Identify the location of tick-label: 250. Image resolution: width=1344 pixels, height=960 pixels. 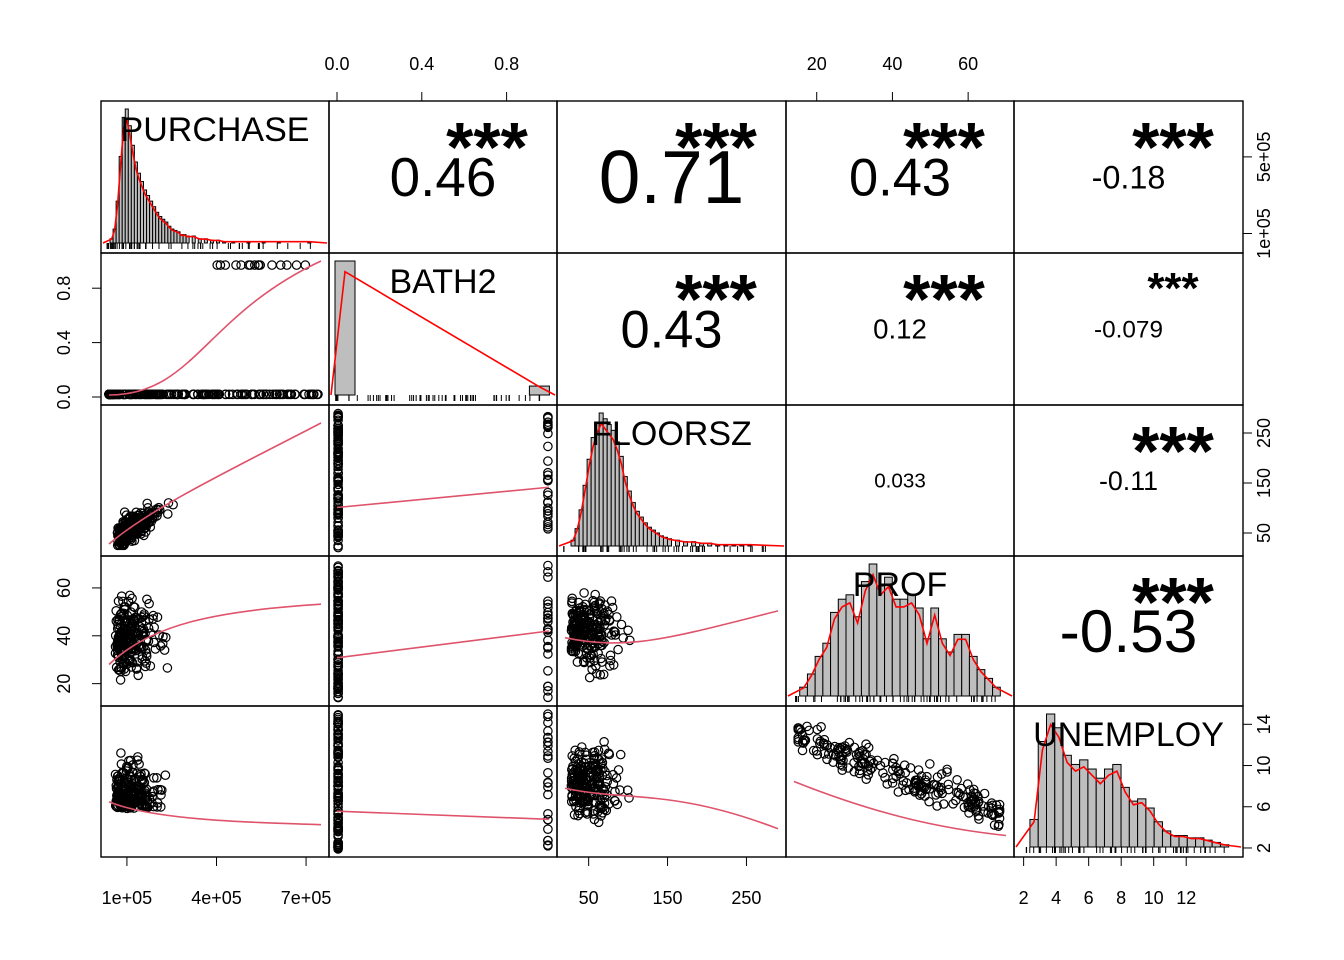
(746, 898).